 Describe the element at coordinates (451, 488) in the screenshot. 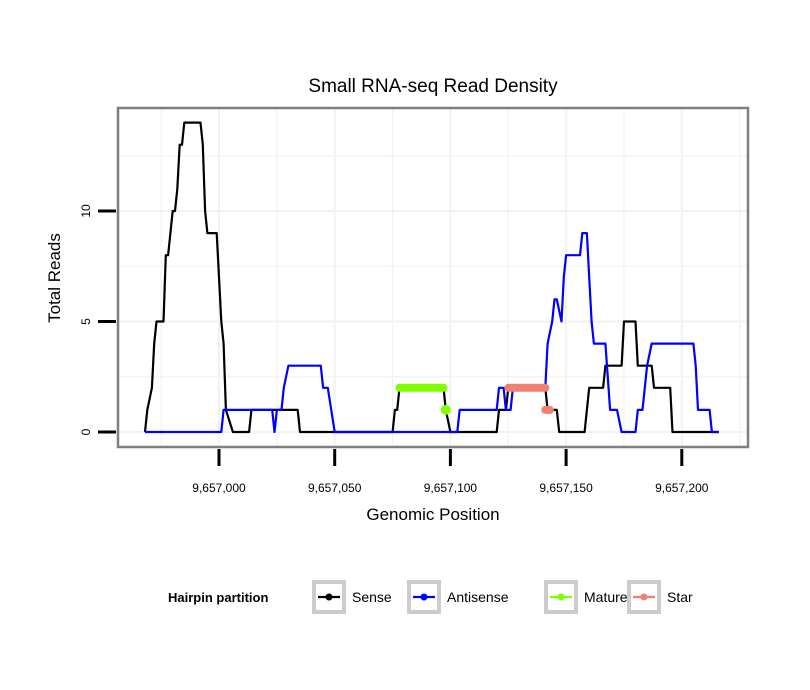

I see `x-tick-label: 9,657,100` at that location.